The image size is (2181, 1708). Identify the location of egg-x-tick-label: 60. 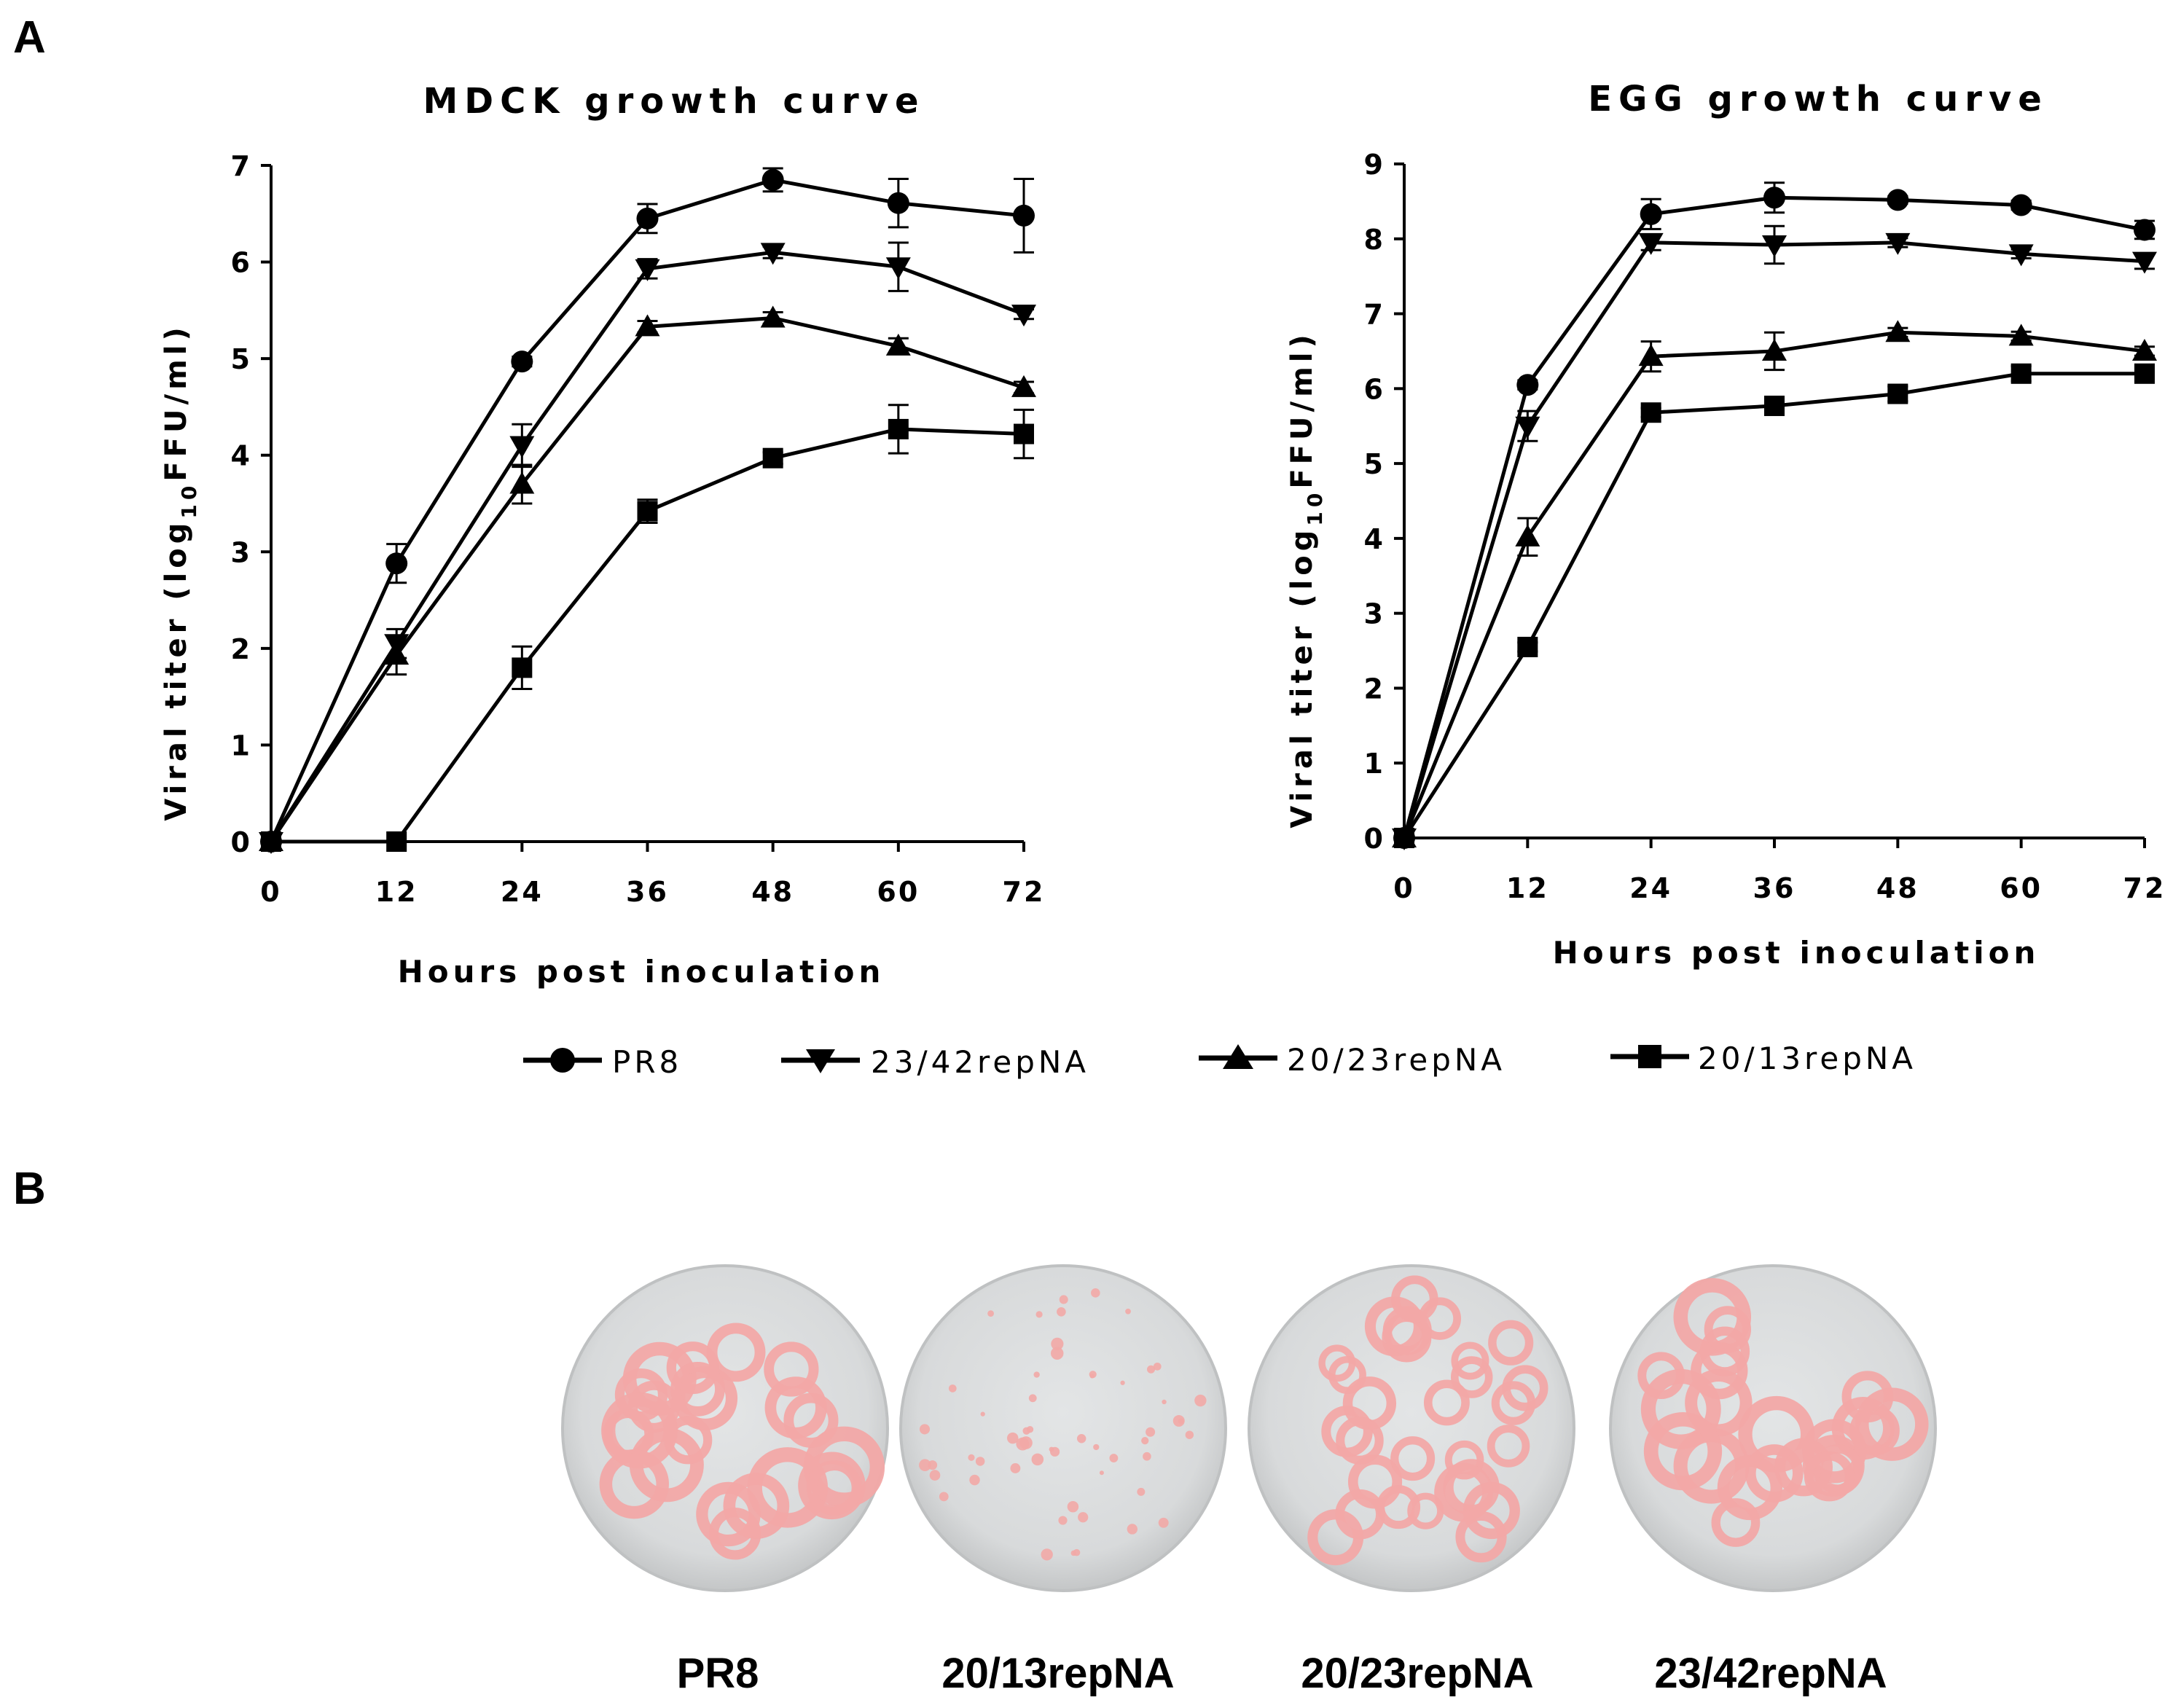
(2022, 888).